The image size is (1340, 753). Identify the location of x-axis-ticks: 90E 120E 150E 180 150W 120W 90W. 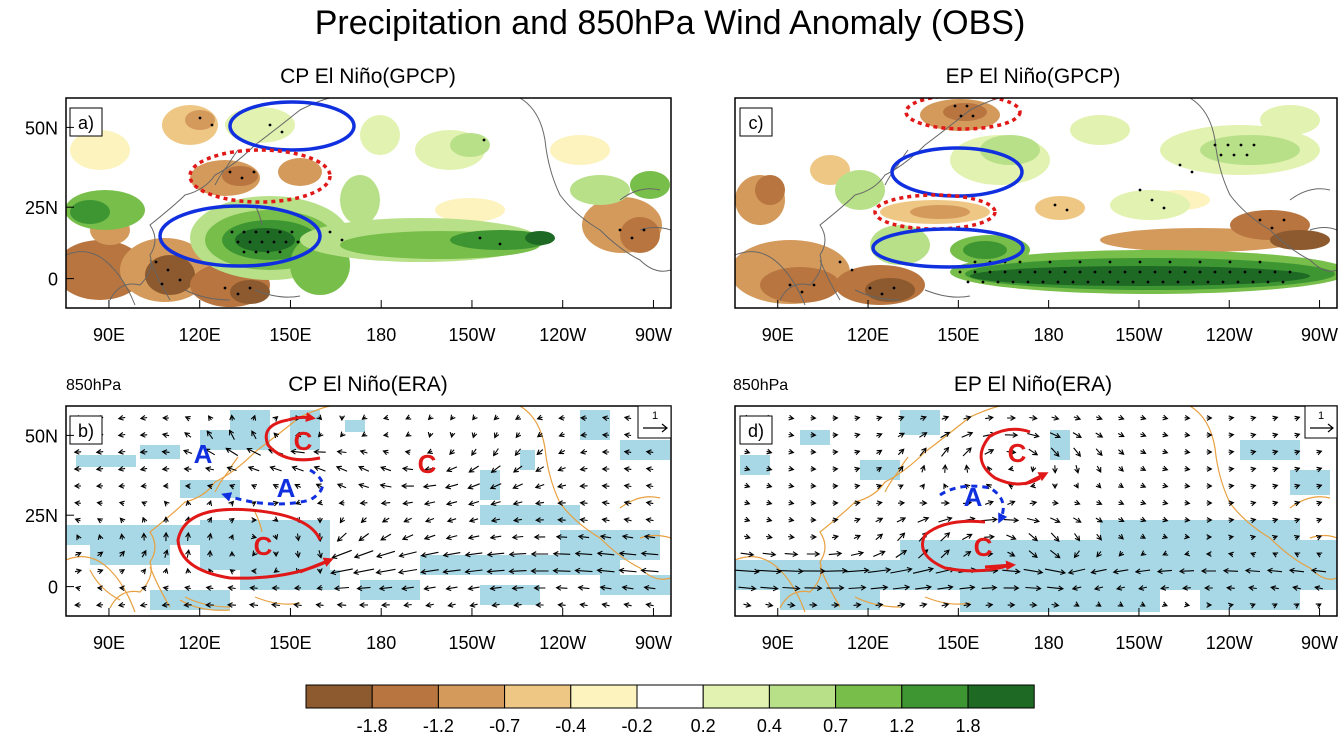
(382, 322).